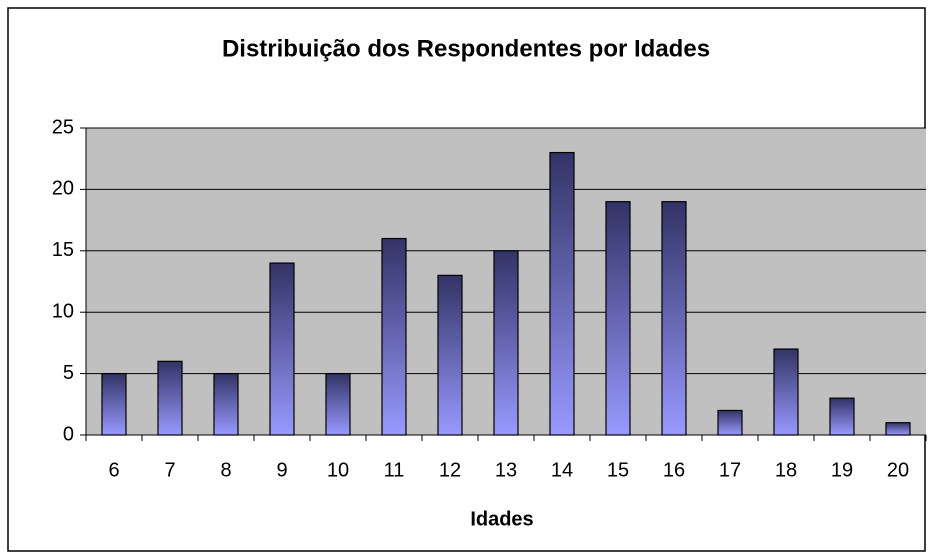 The width and height of the screenshot is (933, 559). I want to click on x-tick-label: 9, so click(281, 470).